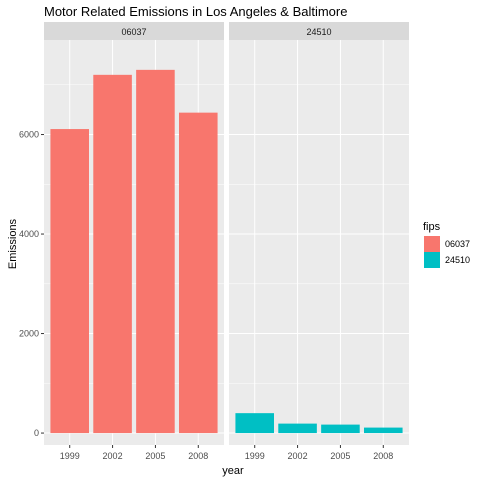 This screenshot has width=480, height=480. Describe the element at coordinates (36, 433) in the screenshot. I see `y-tick-label: 0` at that location.